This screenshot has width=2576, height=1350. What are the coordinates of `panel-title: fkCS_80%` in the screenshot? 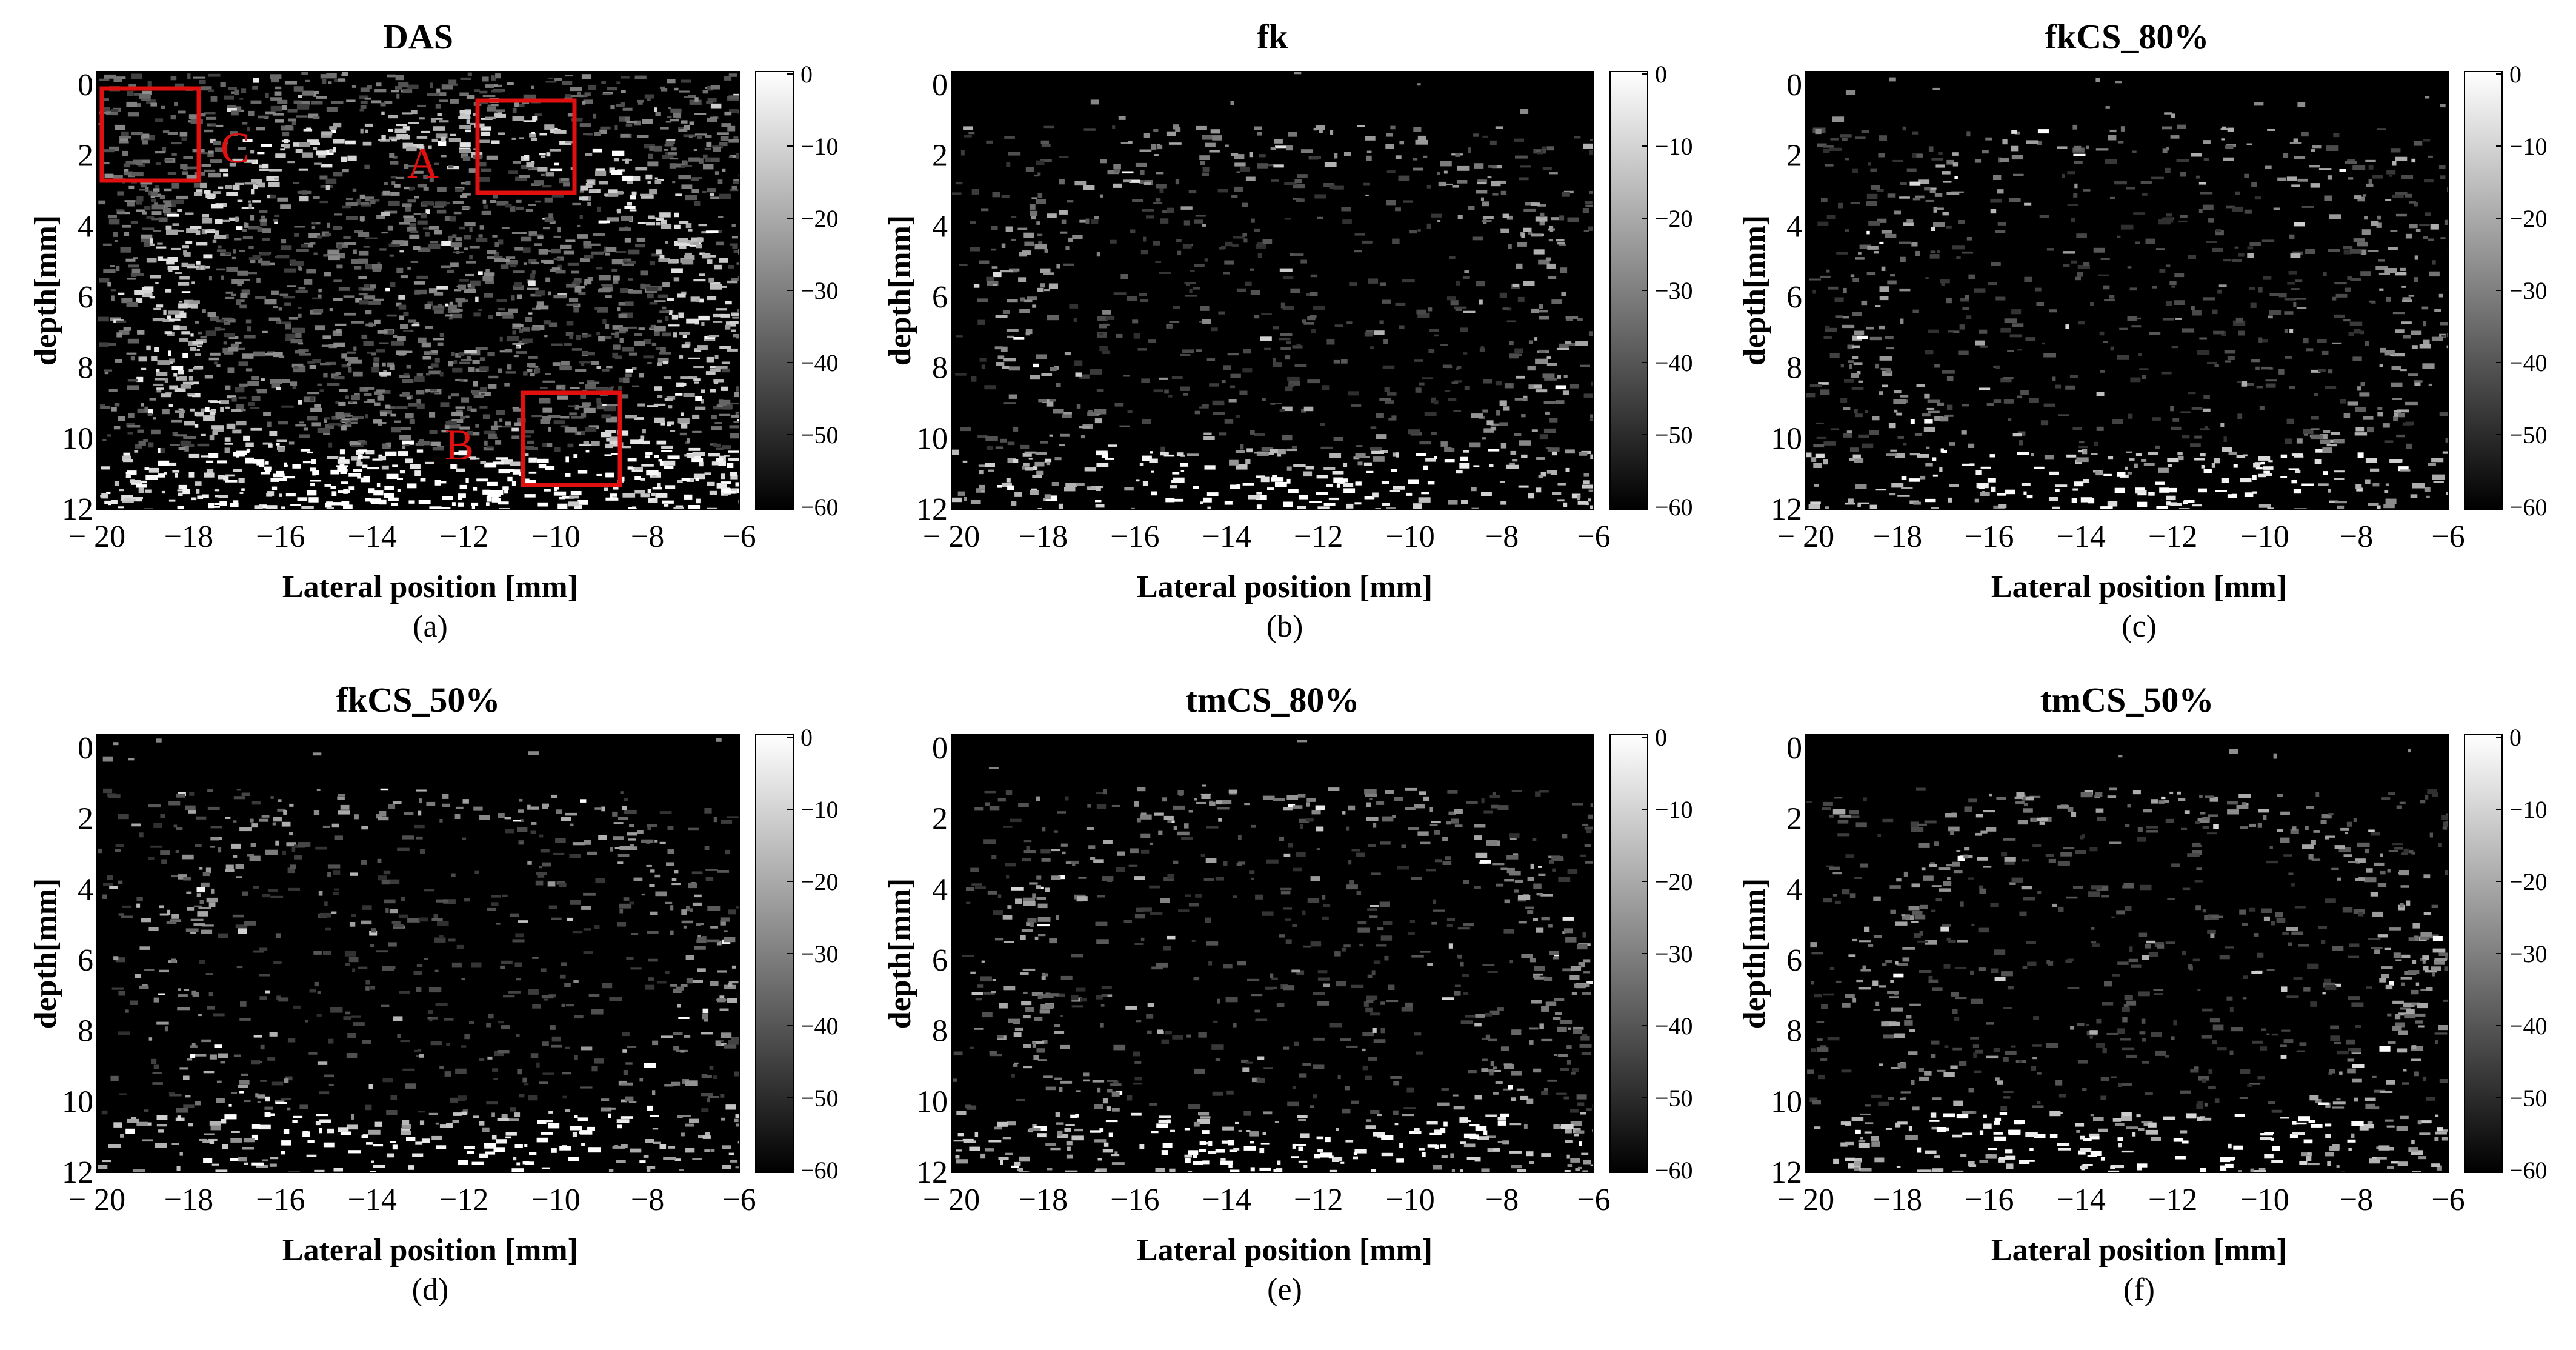 It's located at (2127, 36).